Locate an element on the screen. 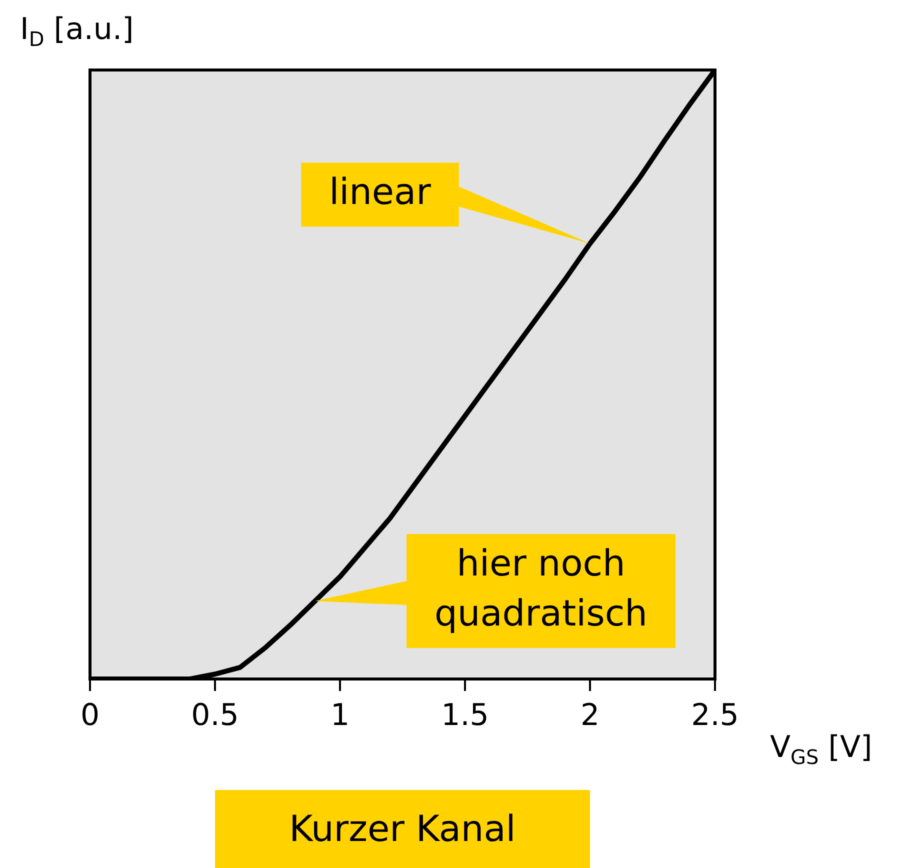 This screenshot has height=868, width=905. x-axis-title: V$_{GS}$ [V] is located at coordinates (821, 749).